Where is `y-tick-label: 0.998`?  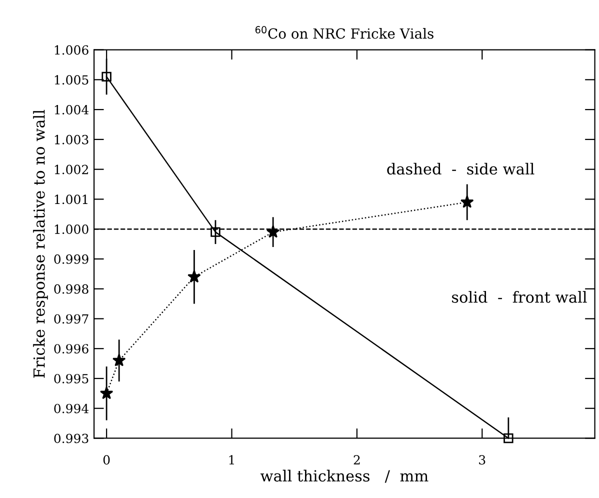
y-tick-label: 0.998 is located at coordinates (71, 289).